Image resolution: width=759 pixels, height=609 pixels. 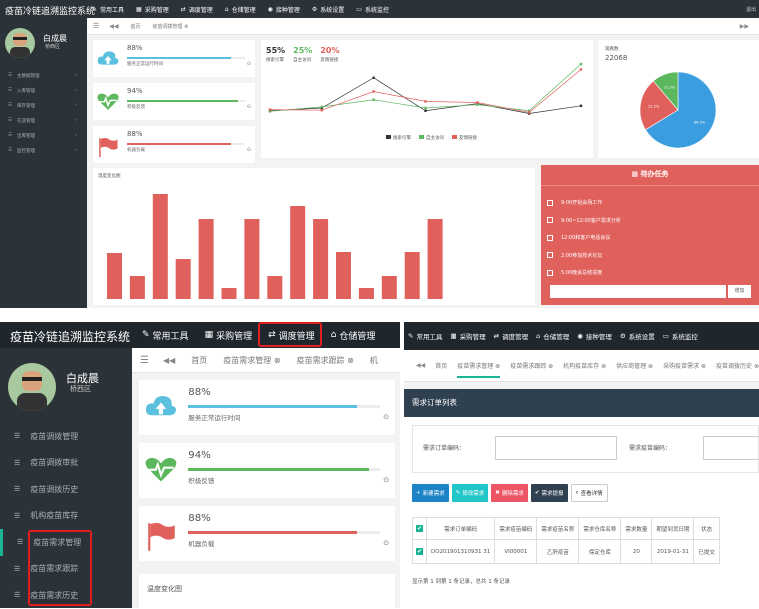 I want to click on column-header: 需求数量, so click(x=636, y=528).